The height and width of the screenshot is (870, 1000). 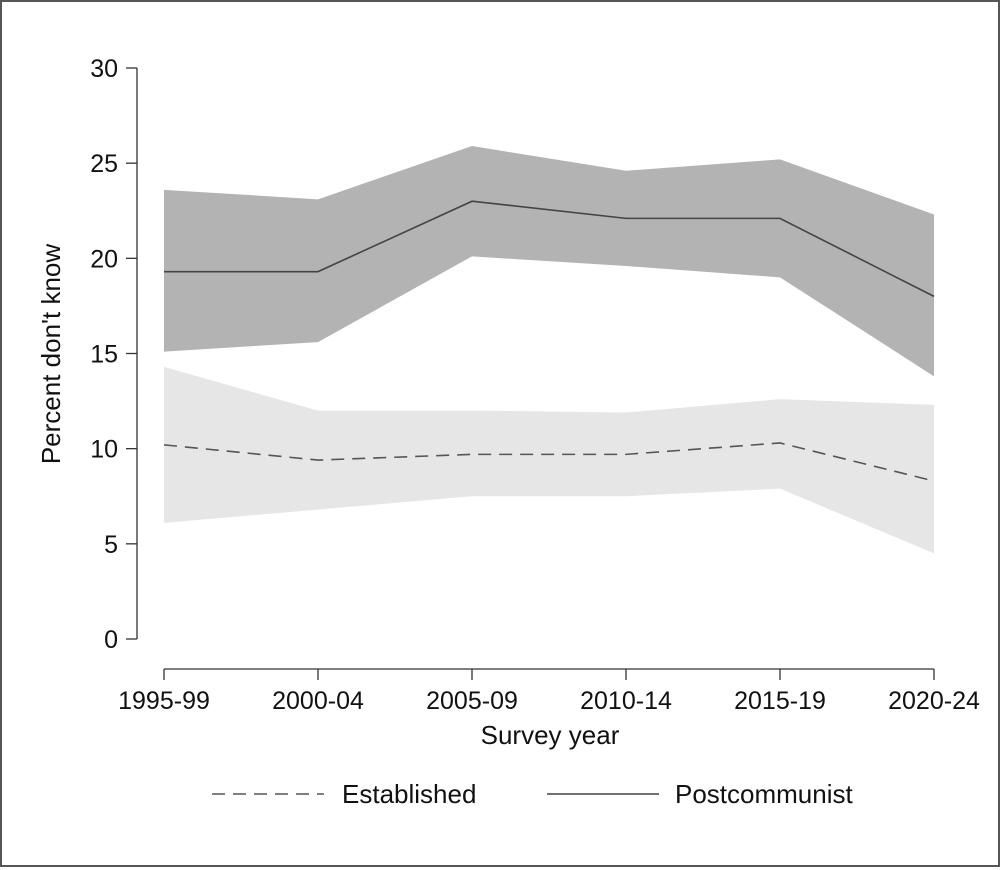 What do you see at coordinates (532, 794) in the screenshot?
I see `legend: Established Postcommunist` at bounding box center [532, 794].